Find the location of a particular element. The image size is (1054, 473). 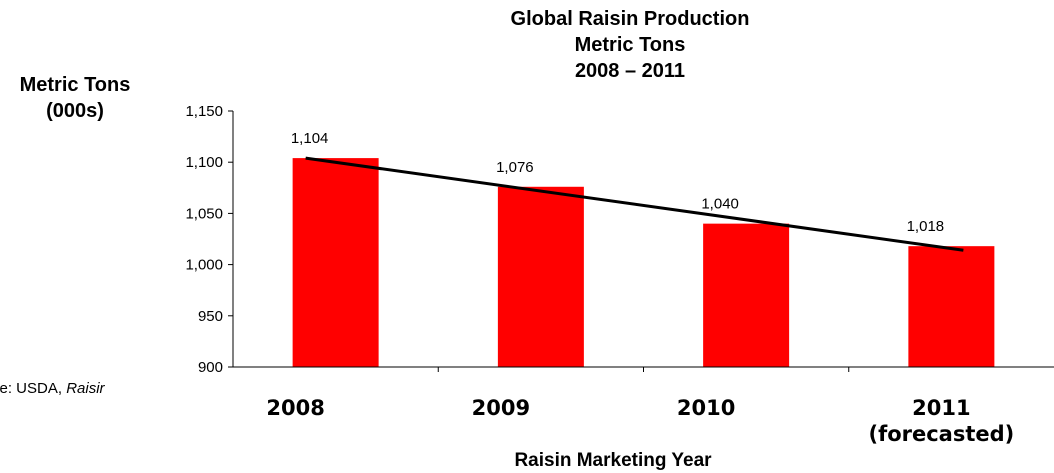

y-axis-title-line-1: Metric Tons is located at coordinates (75, 85).